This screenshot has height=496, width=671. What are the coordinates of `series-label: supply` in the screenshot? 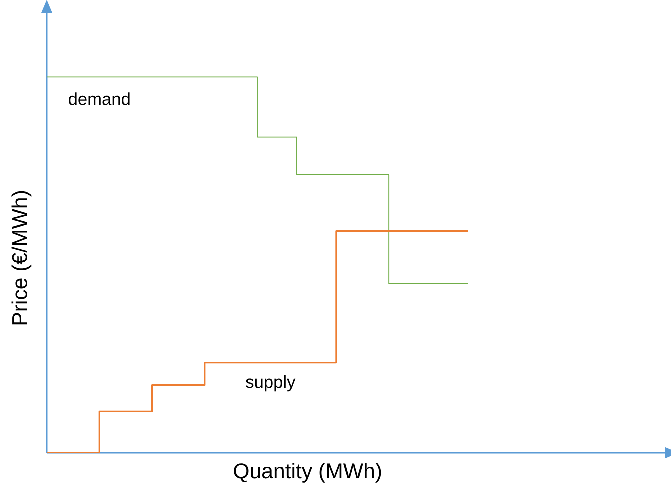 It's located at (271, 384).